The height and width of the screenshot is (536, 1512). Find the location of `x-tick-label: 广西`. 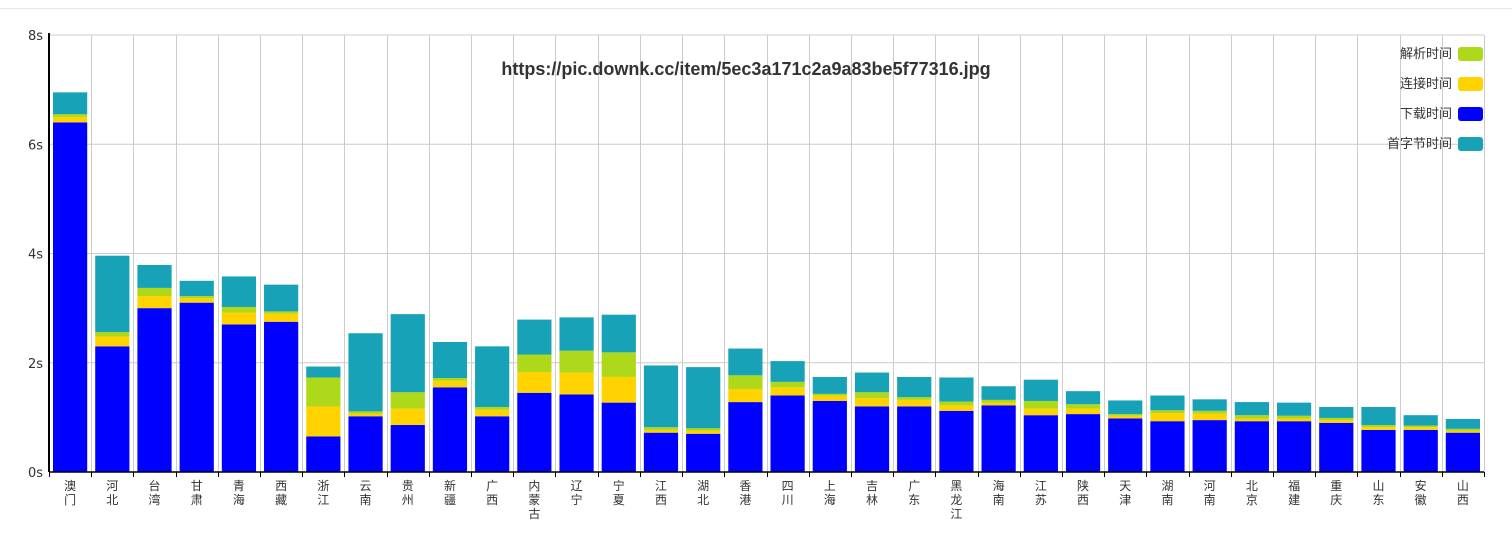

x-tick-label: 广西 is located at coordinates (492, 493).